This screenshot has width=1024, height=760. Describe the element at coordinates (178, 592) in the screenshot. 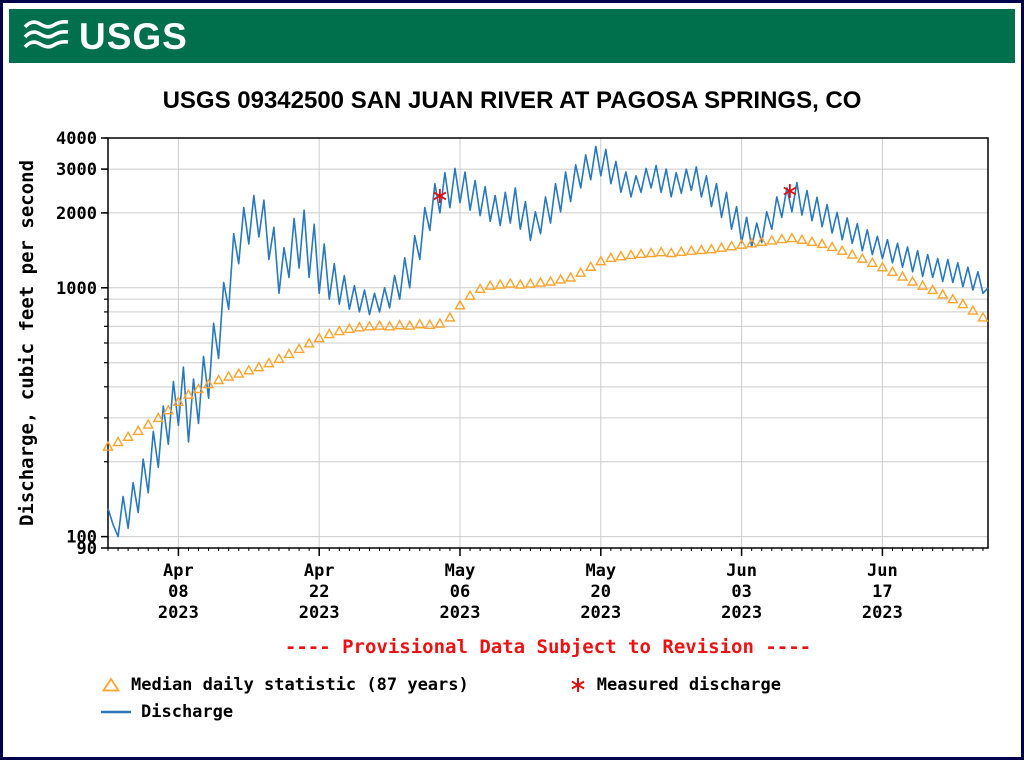

I see `svg-text: 08` at that location.